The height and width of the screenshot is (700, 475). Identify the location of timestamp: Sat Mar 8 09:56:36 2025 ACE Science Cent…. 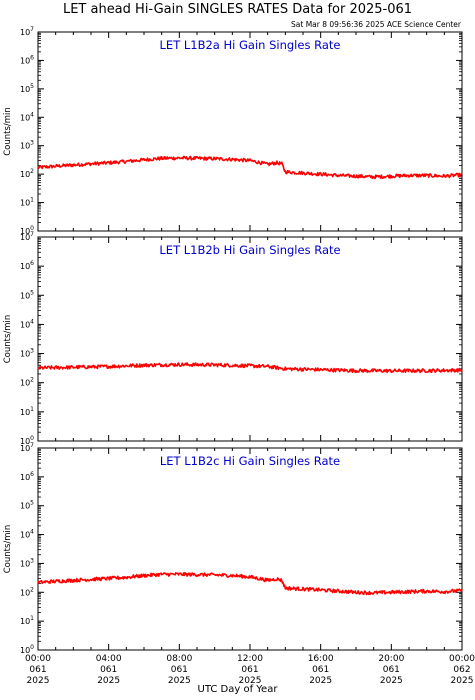
(376, 24).